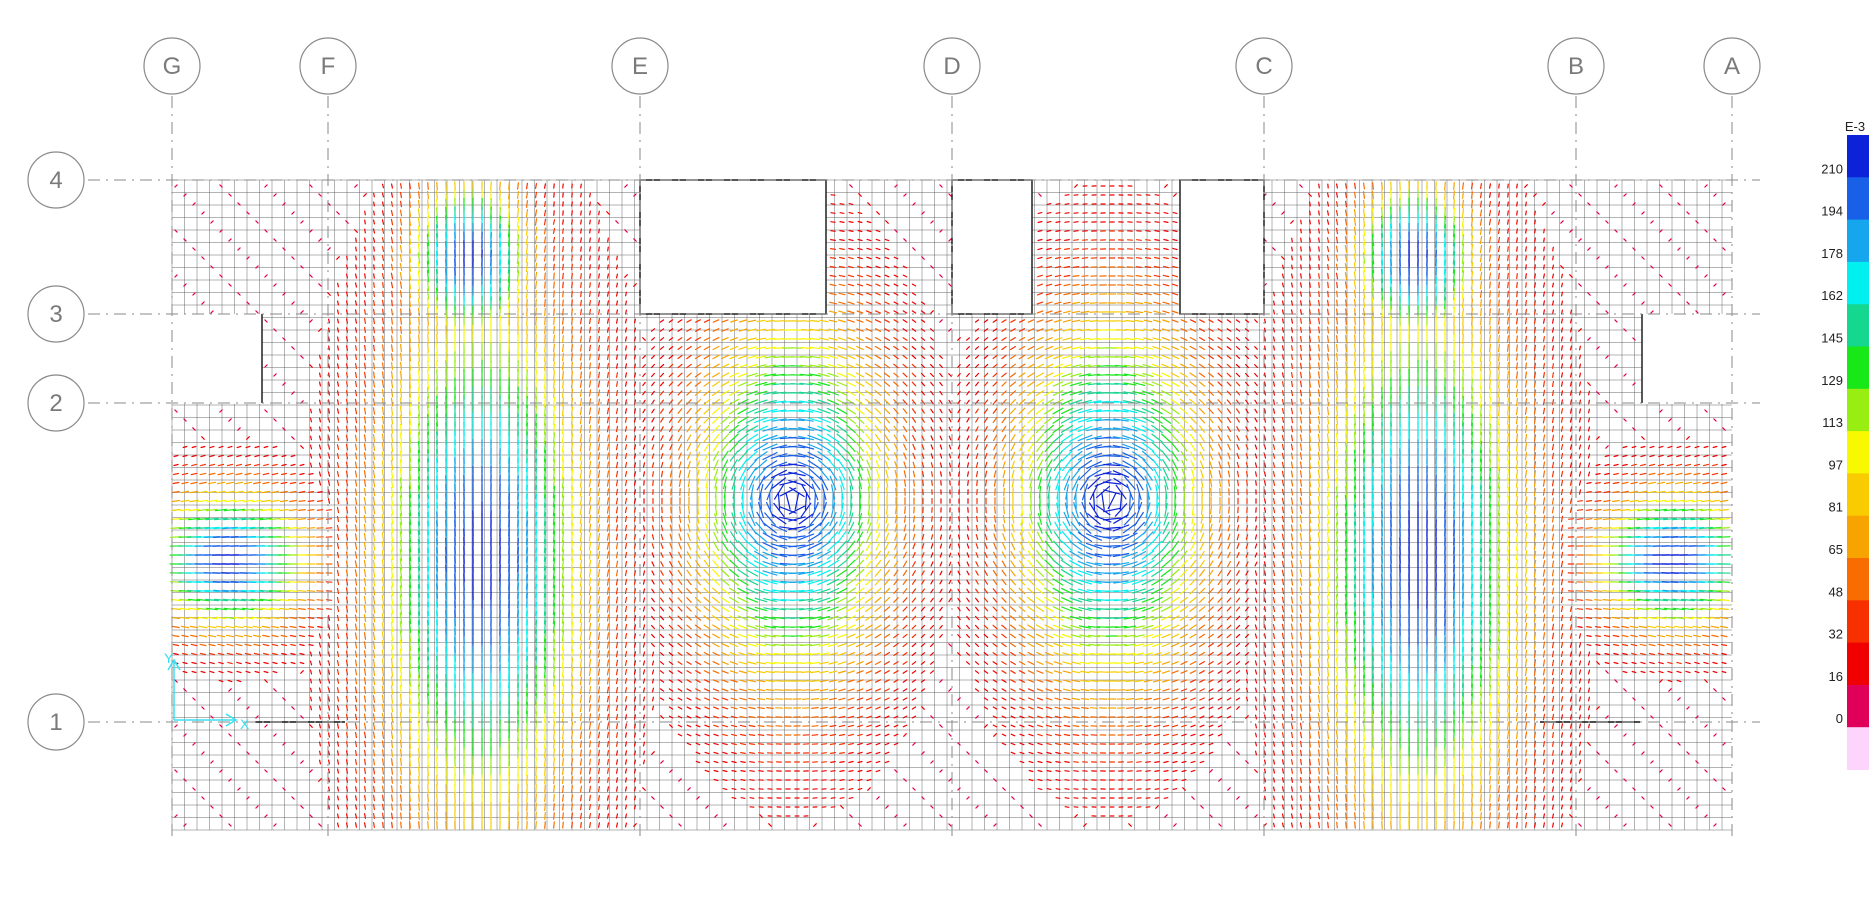  Describe the element at coordinates (1832, 168) in the screenshot. I see `legend-tick-label: 210` at that location.